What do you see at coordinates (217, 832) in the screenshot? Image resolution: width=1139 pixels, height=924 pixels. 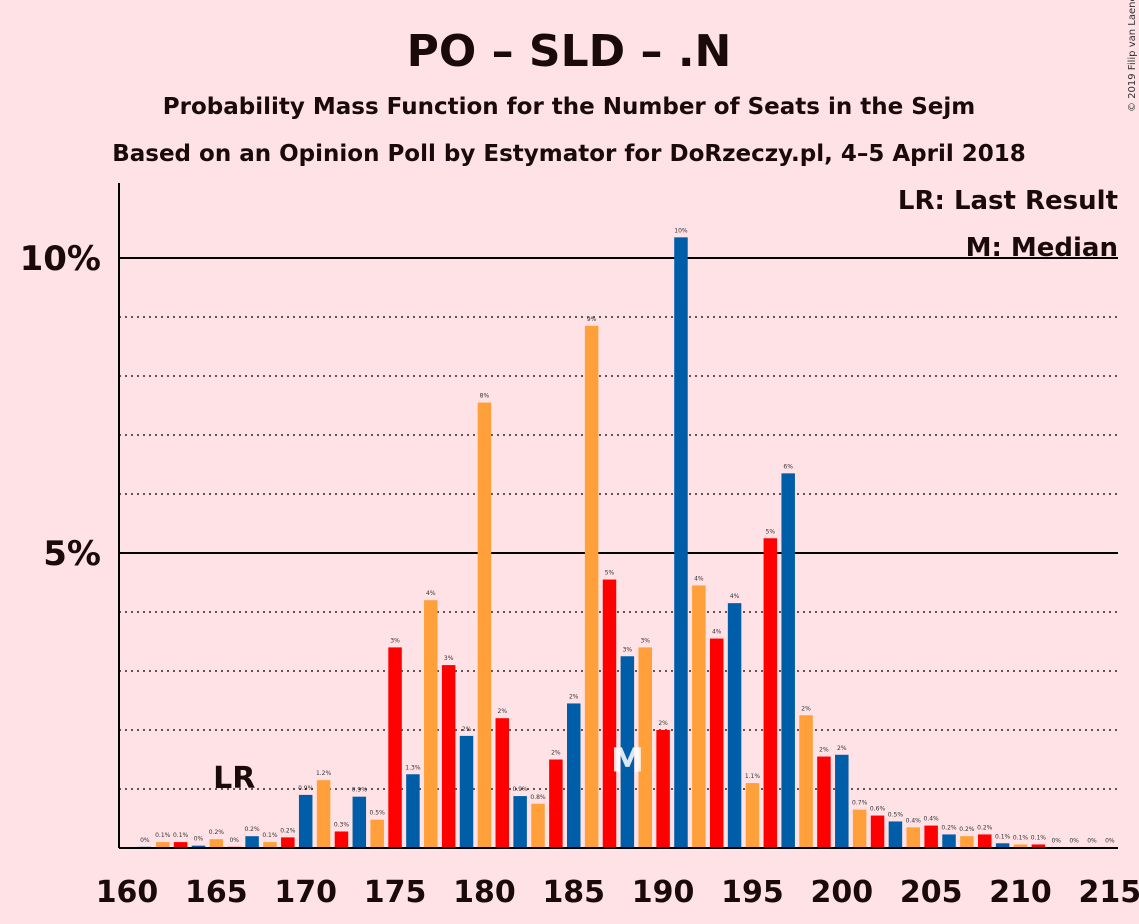 I see `bar-label-seat-165: 0.2%` at bounding box center [217, 832].